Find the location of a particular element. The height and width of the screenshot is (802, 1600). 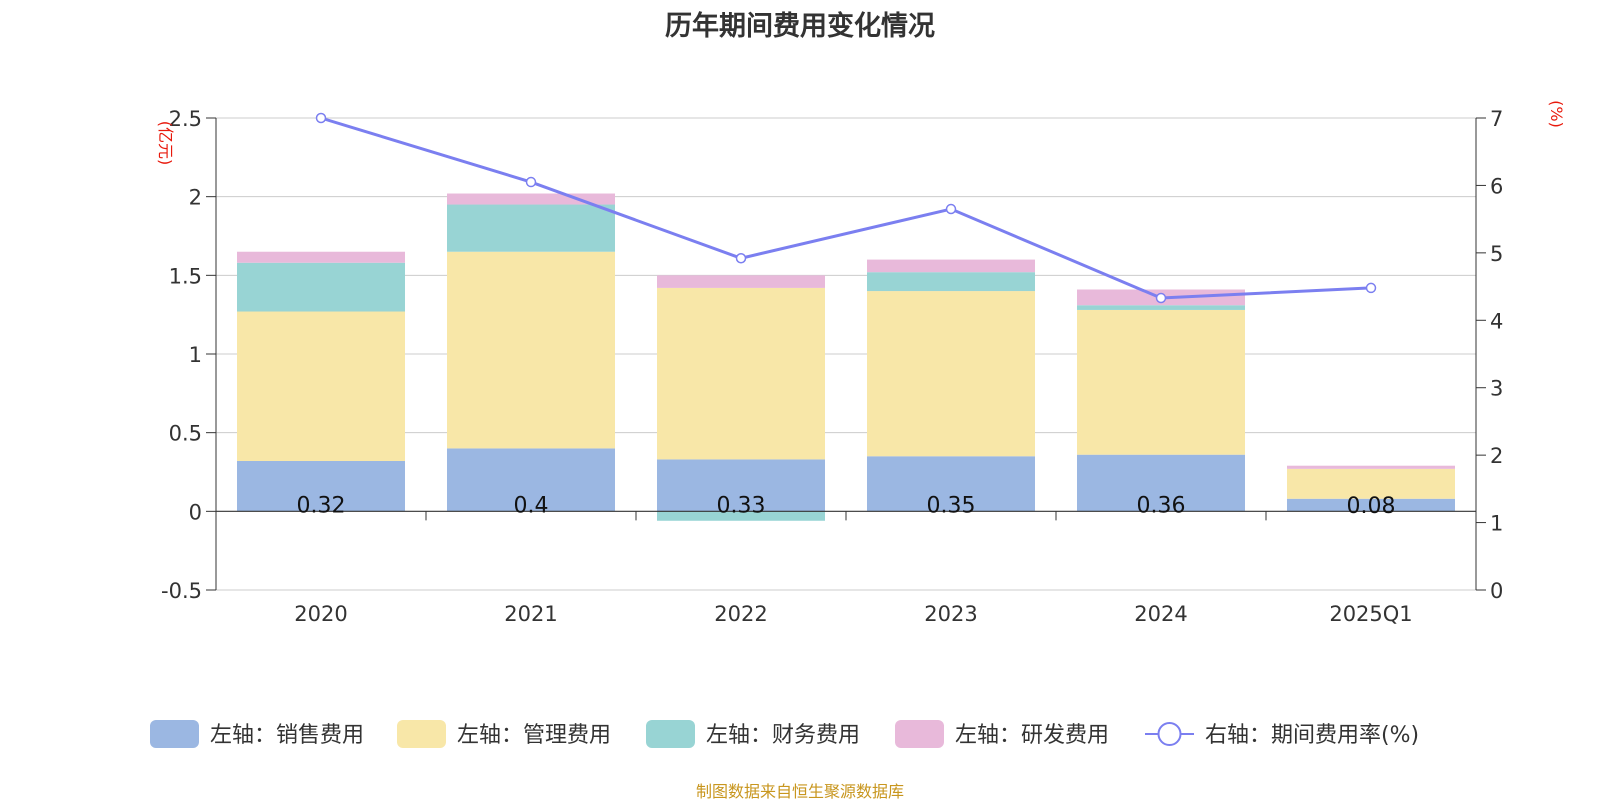

legend-label: 右轴：期间费用率(%) is located at coordinates (1312, 735).